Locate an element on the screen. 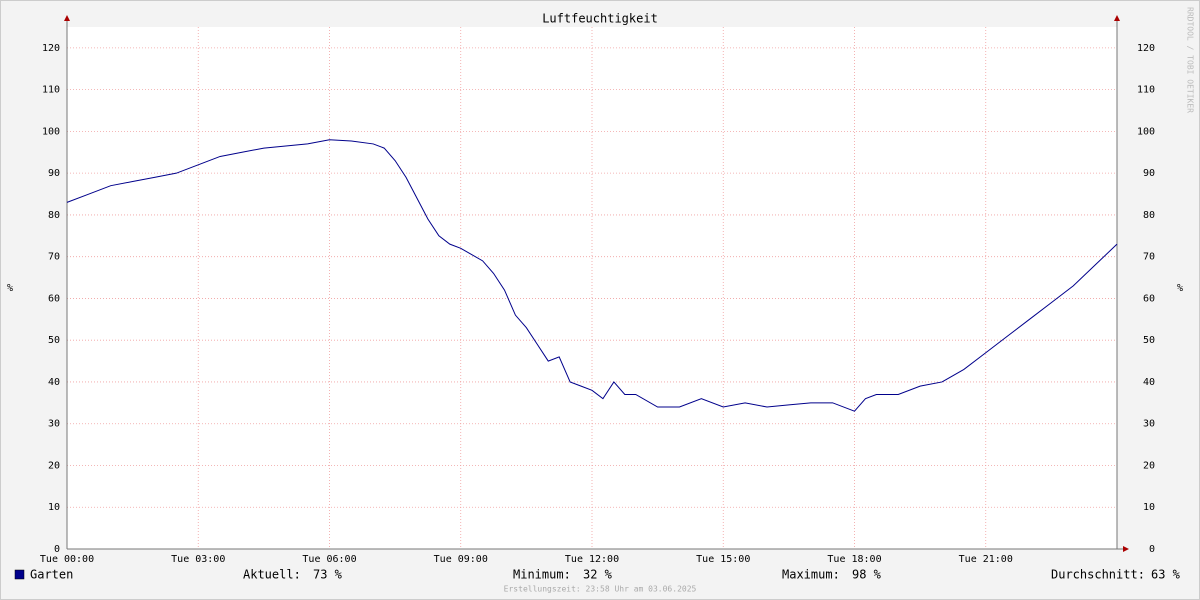 The width and height of the screenshot is (1200, 600). y2-tick-label: 20 is located at coordinates (1149, 465).